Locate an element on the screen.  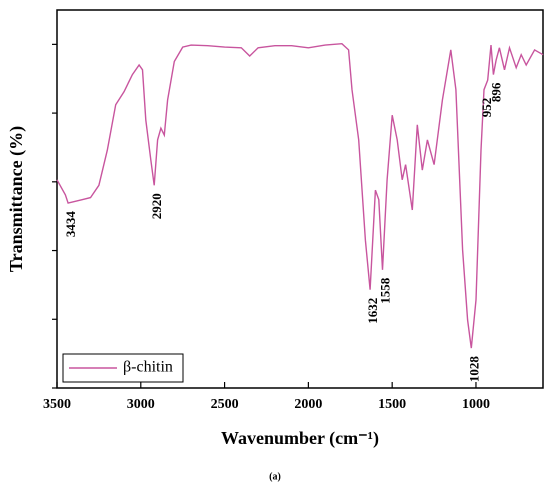
x-axis-label: Wavenumber (cm⁻¹) is located at coordinates (300, 438).